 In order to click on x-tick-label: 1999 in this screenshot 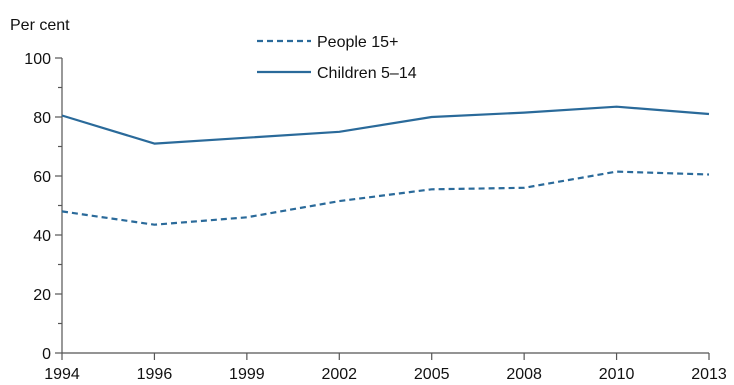, I will do `click(247, 374)`.